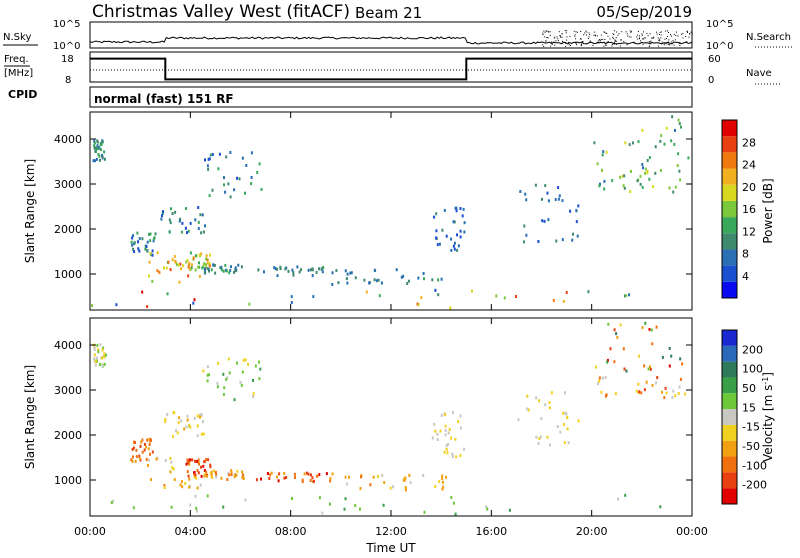 The height and width of the screenshot is (558, 800). Describe the element at coordinates (391, 69) in the screenshot. I see `frequency-series` at that location.